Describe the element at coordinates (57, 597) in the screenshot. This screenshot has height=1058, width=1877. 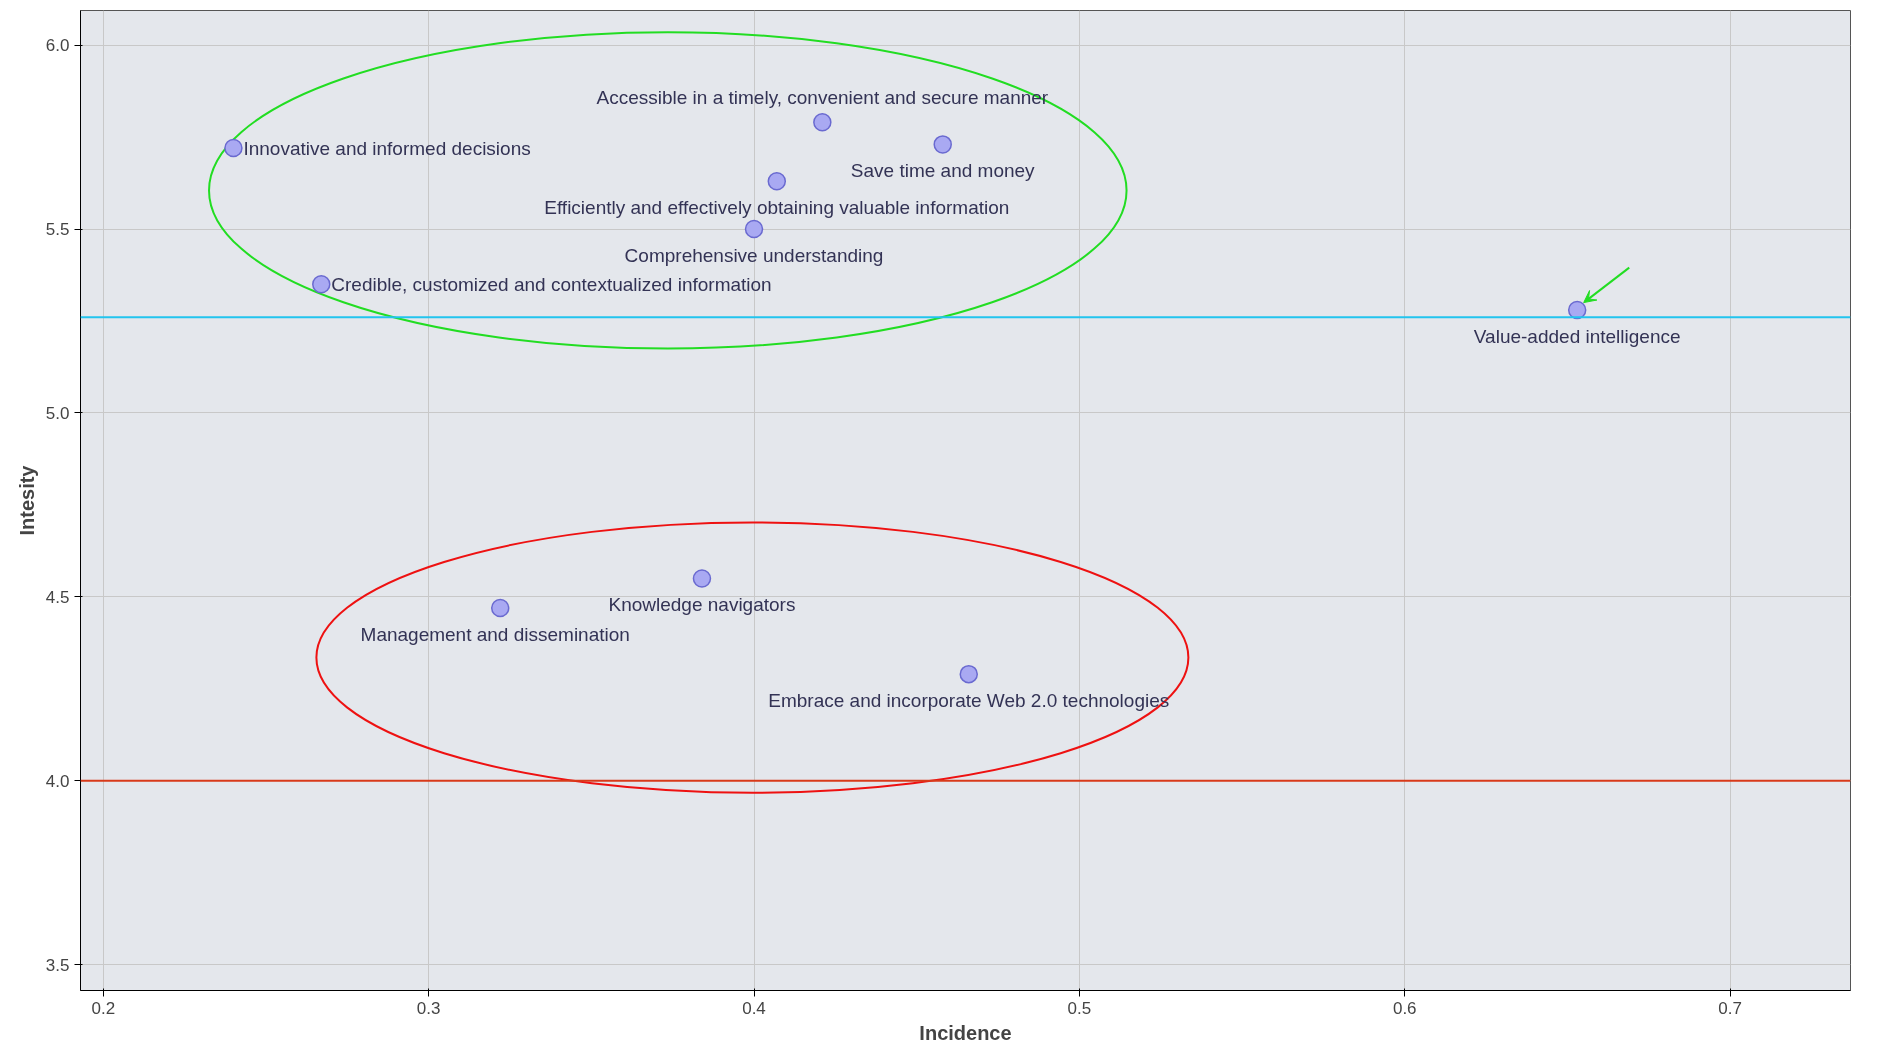
I see `y-tick-label: 4.5` at that location.